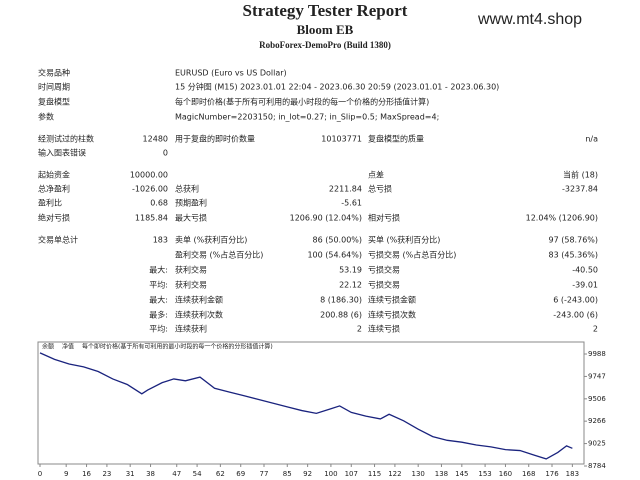 This screenshot has width=640, height=480. I want to click on table-cell: 起始资金, so click(54, 175).